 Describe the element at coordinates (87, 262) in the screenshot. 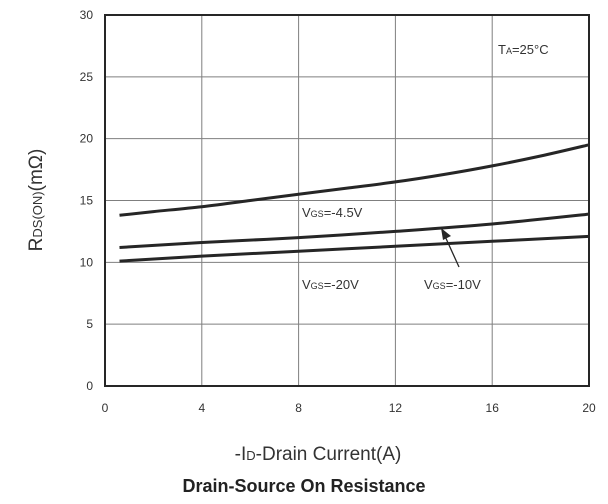

I see `y-tick-label: 10` at that location.